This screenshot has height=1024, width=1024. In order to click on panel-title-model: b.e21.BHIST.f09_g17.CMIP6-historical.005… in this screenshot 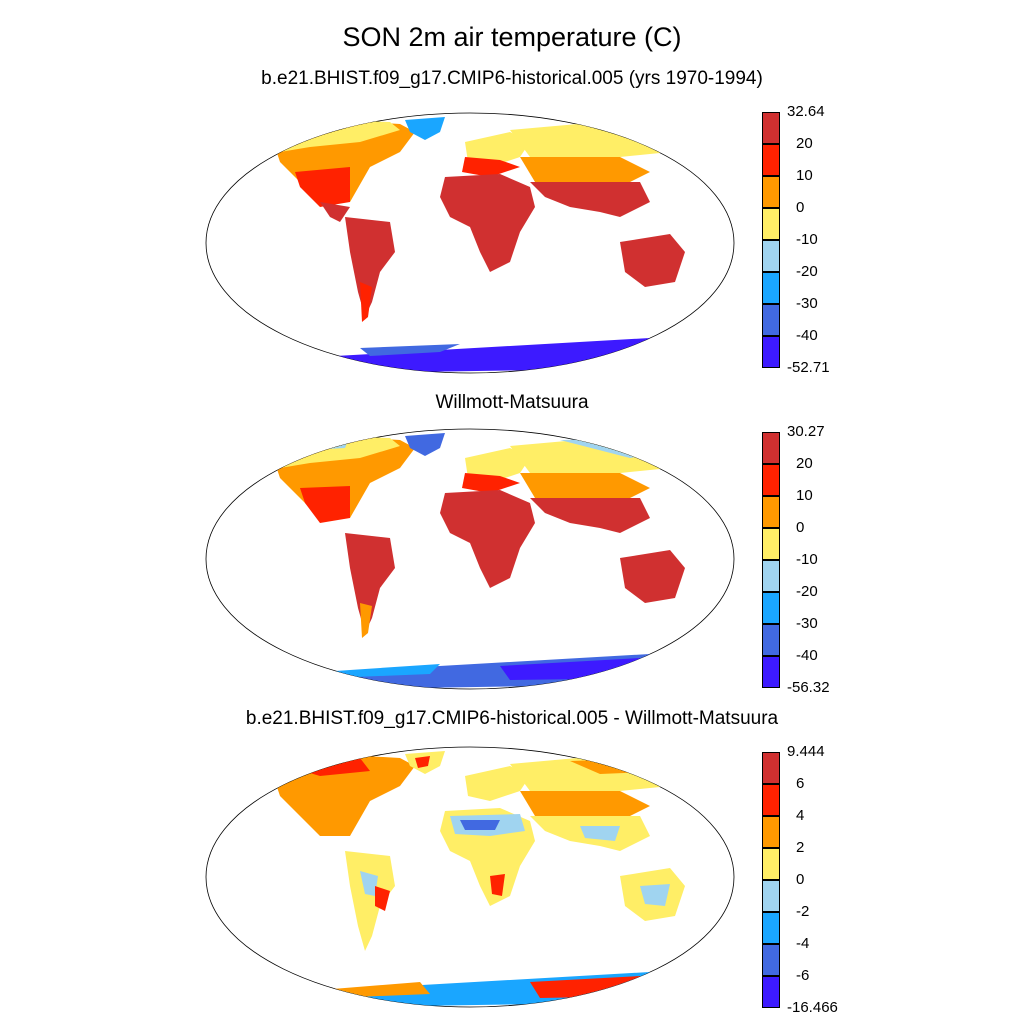, I will do `click(512, 78)`.